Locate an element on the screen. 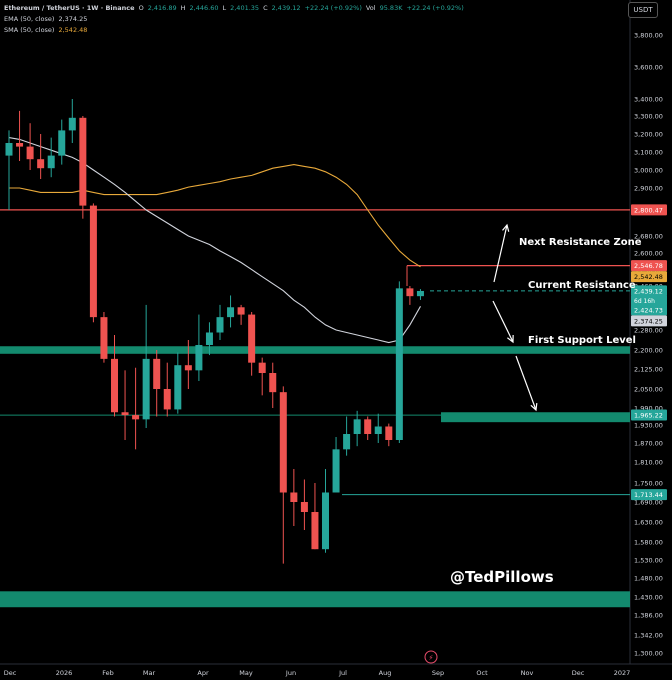  ohlc-high: 2,446.60 is located at coordinates (204, 8).